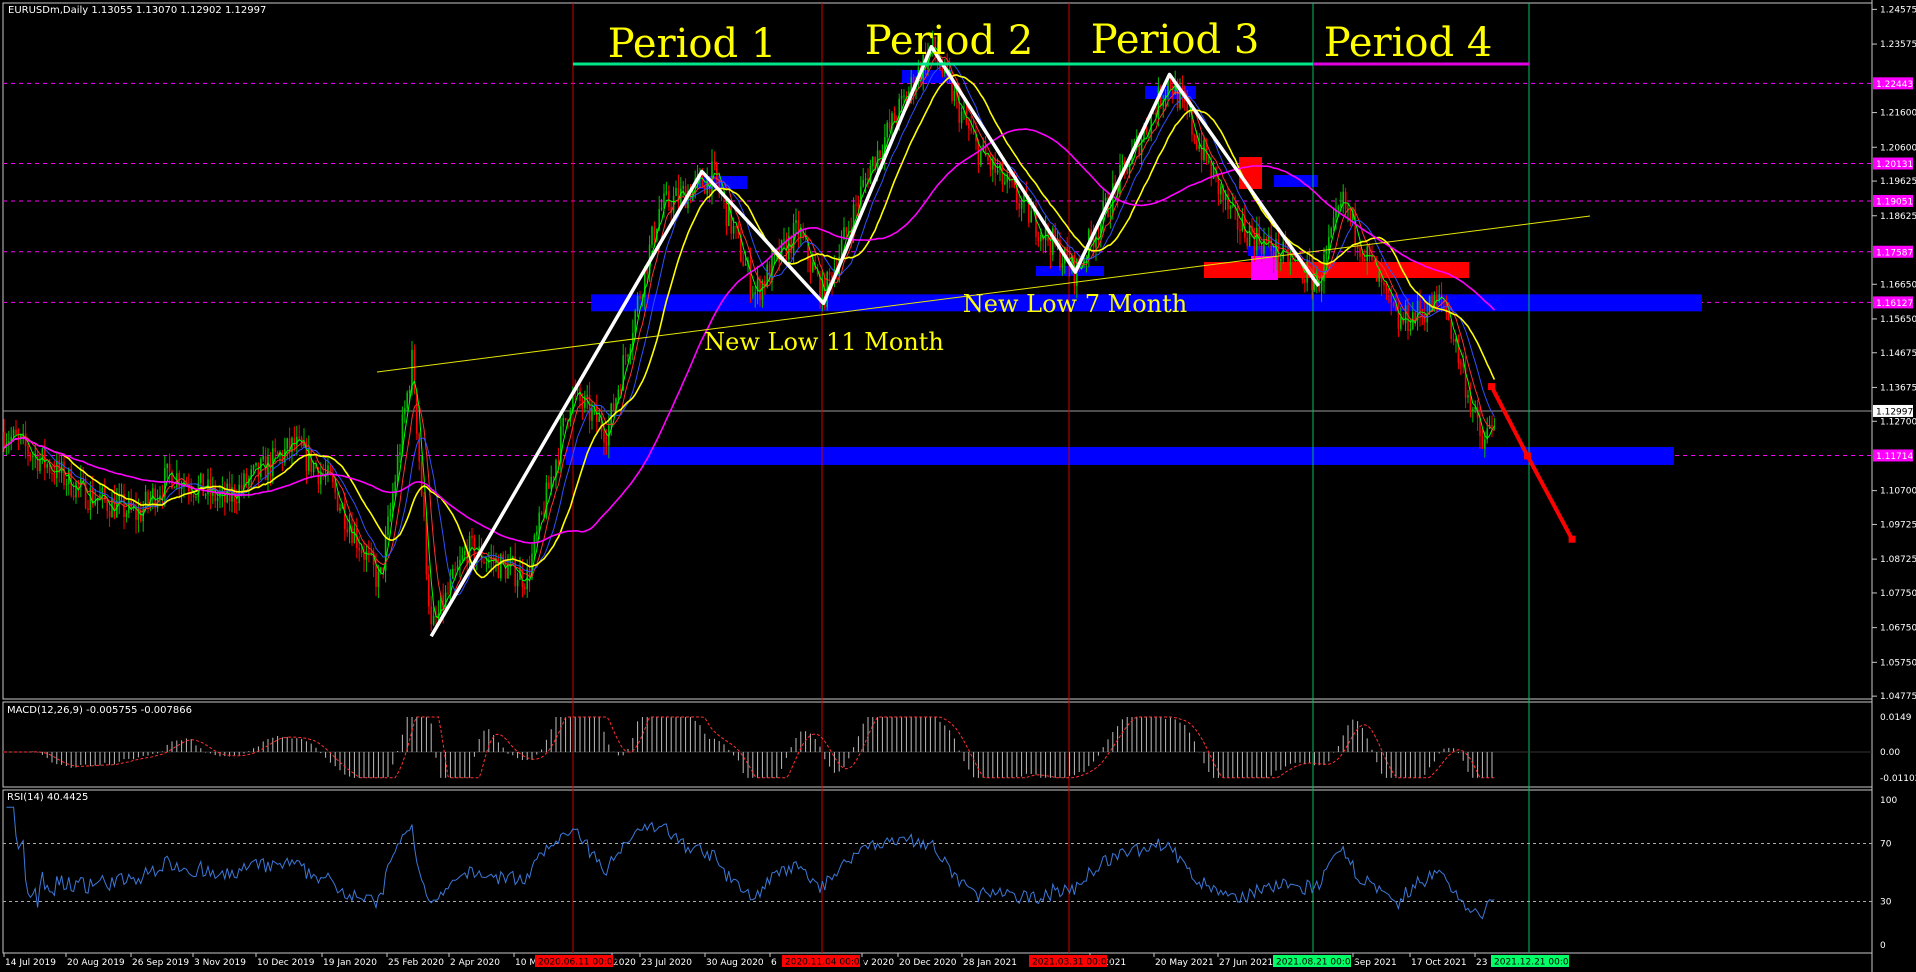  Describe the element at coordinates (1886, 845) in the screenshot. I see `rsi-tick-label: 70` at that location.